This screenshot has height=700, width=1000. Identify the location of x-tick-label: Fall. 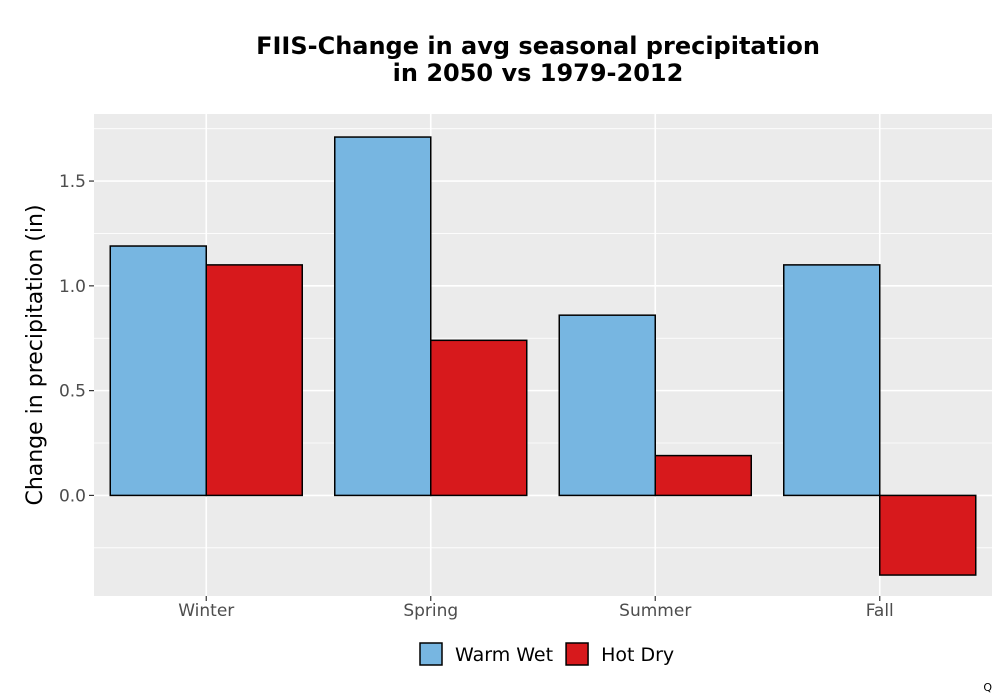
(880, 611).